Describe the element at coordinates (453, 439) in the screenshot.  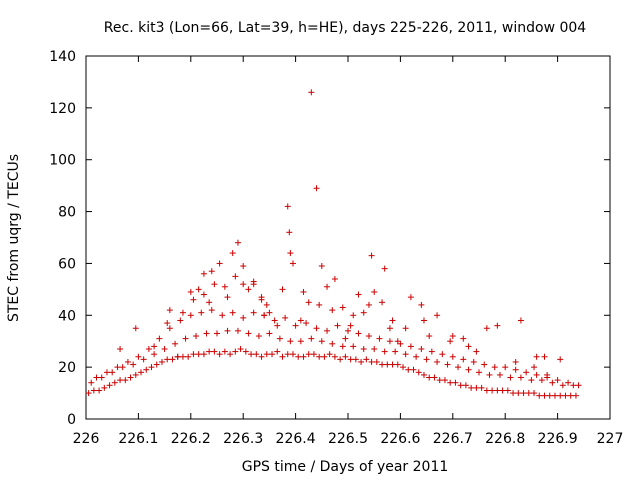
I see `x-tick-label: 226.7` at that location.